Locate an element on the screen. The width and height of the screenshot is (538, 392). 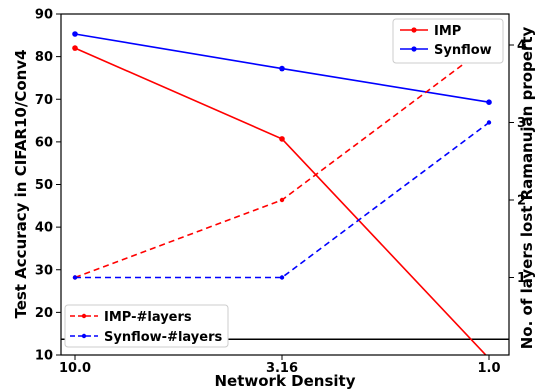
y2-tick-label: 2 is located at coordinates (521, 201).